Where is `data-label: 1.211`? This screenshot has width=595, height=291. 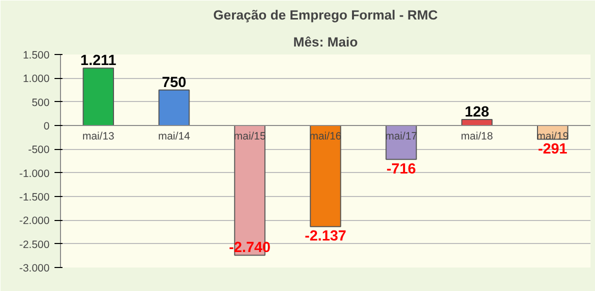
data-label: 1.211 is located at coordinates (98, 61).